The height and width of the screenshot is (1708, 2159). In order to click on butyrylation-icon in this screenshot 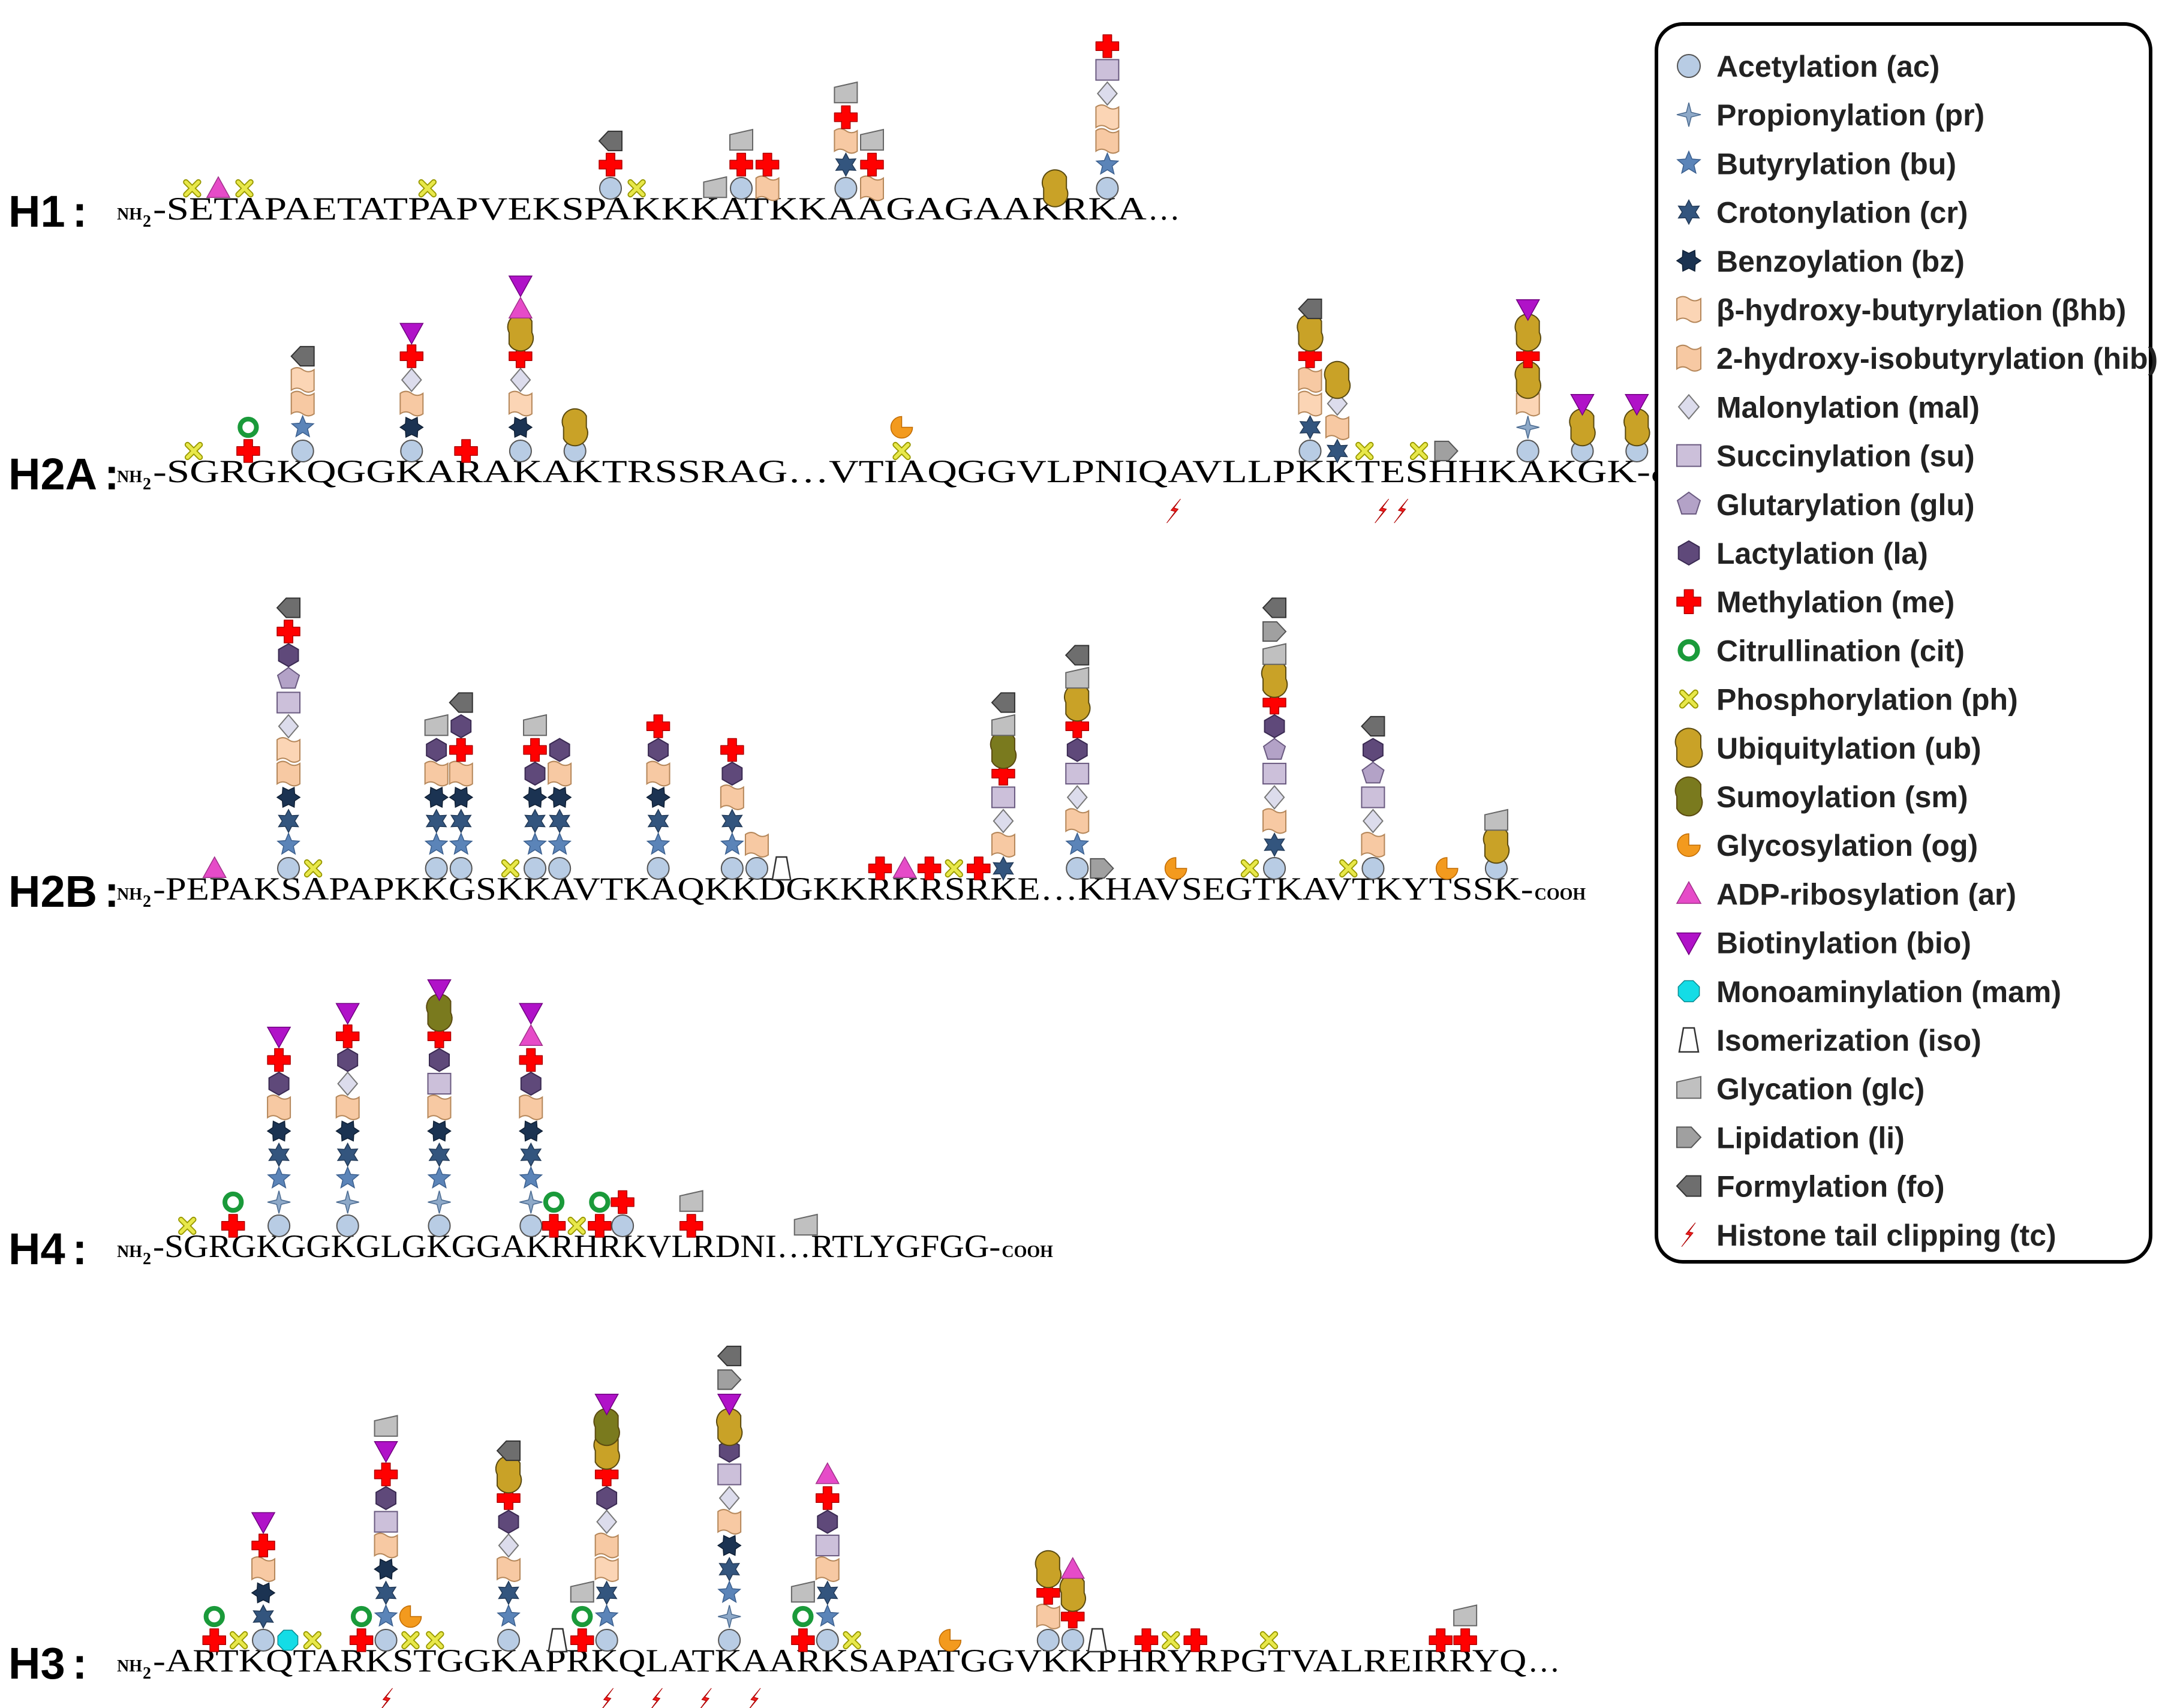, I will do `click(729, 1592)`.